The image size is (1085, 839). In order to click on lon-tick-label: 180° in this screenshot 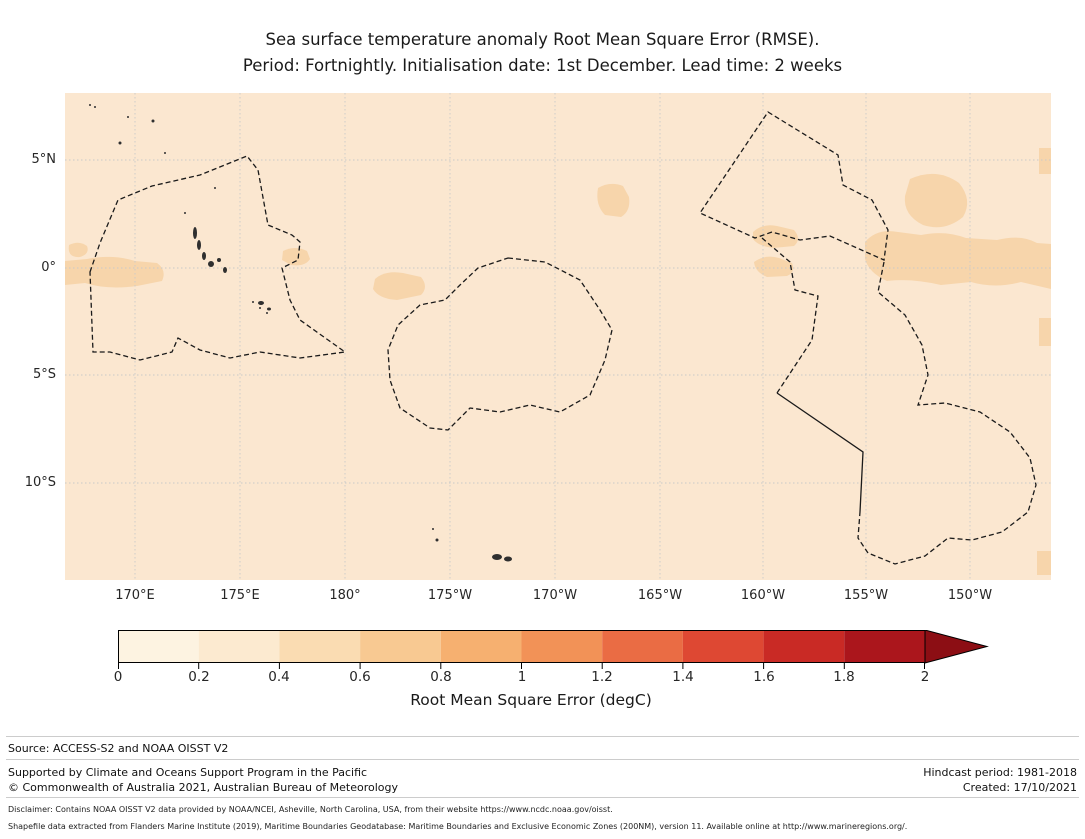, I will do `click(345, 595)`.